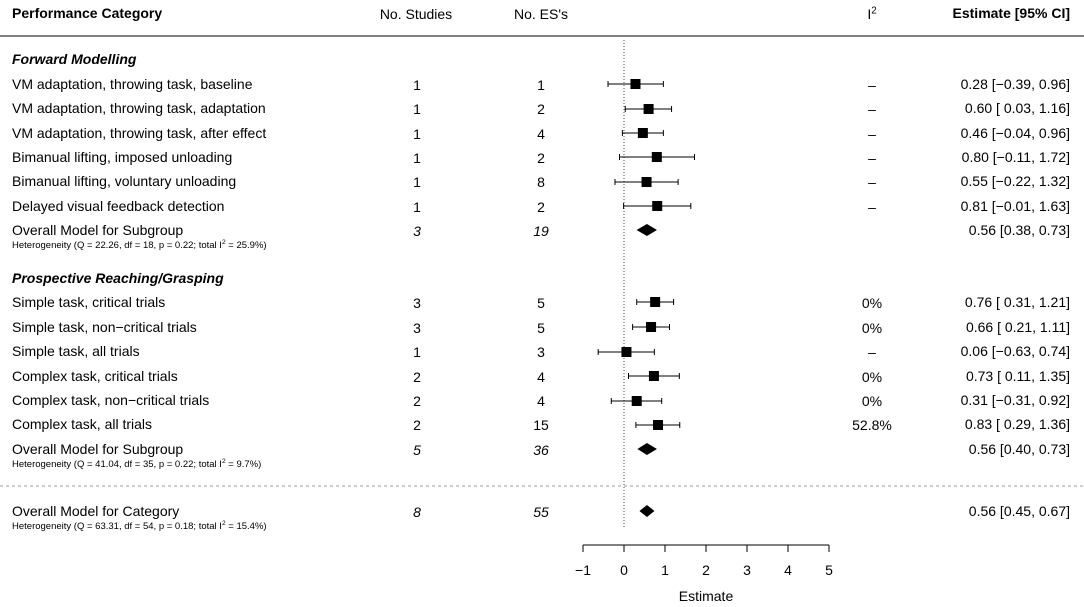 The image size is (1084, 607). Describe the element at coordinates (1015, 400) in the screenshot. I see `row-estimate: 0.31 [−0.31, 0.92]` at that location.